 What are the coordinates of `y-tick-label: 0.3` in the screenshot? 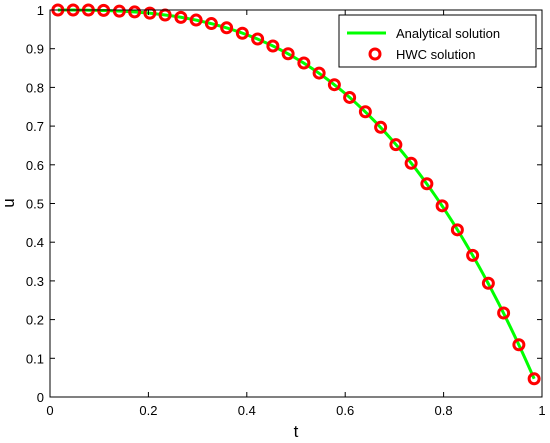 It's located at (35, 281).